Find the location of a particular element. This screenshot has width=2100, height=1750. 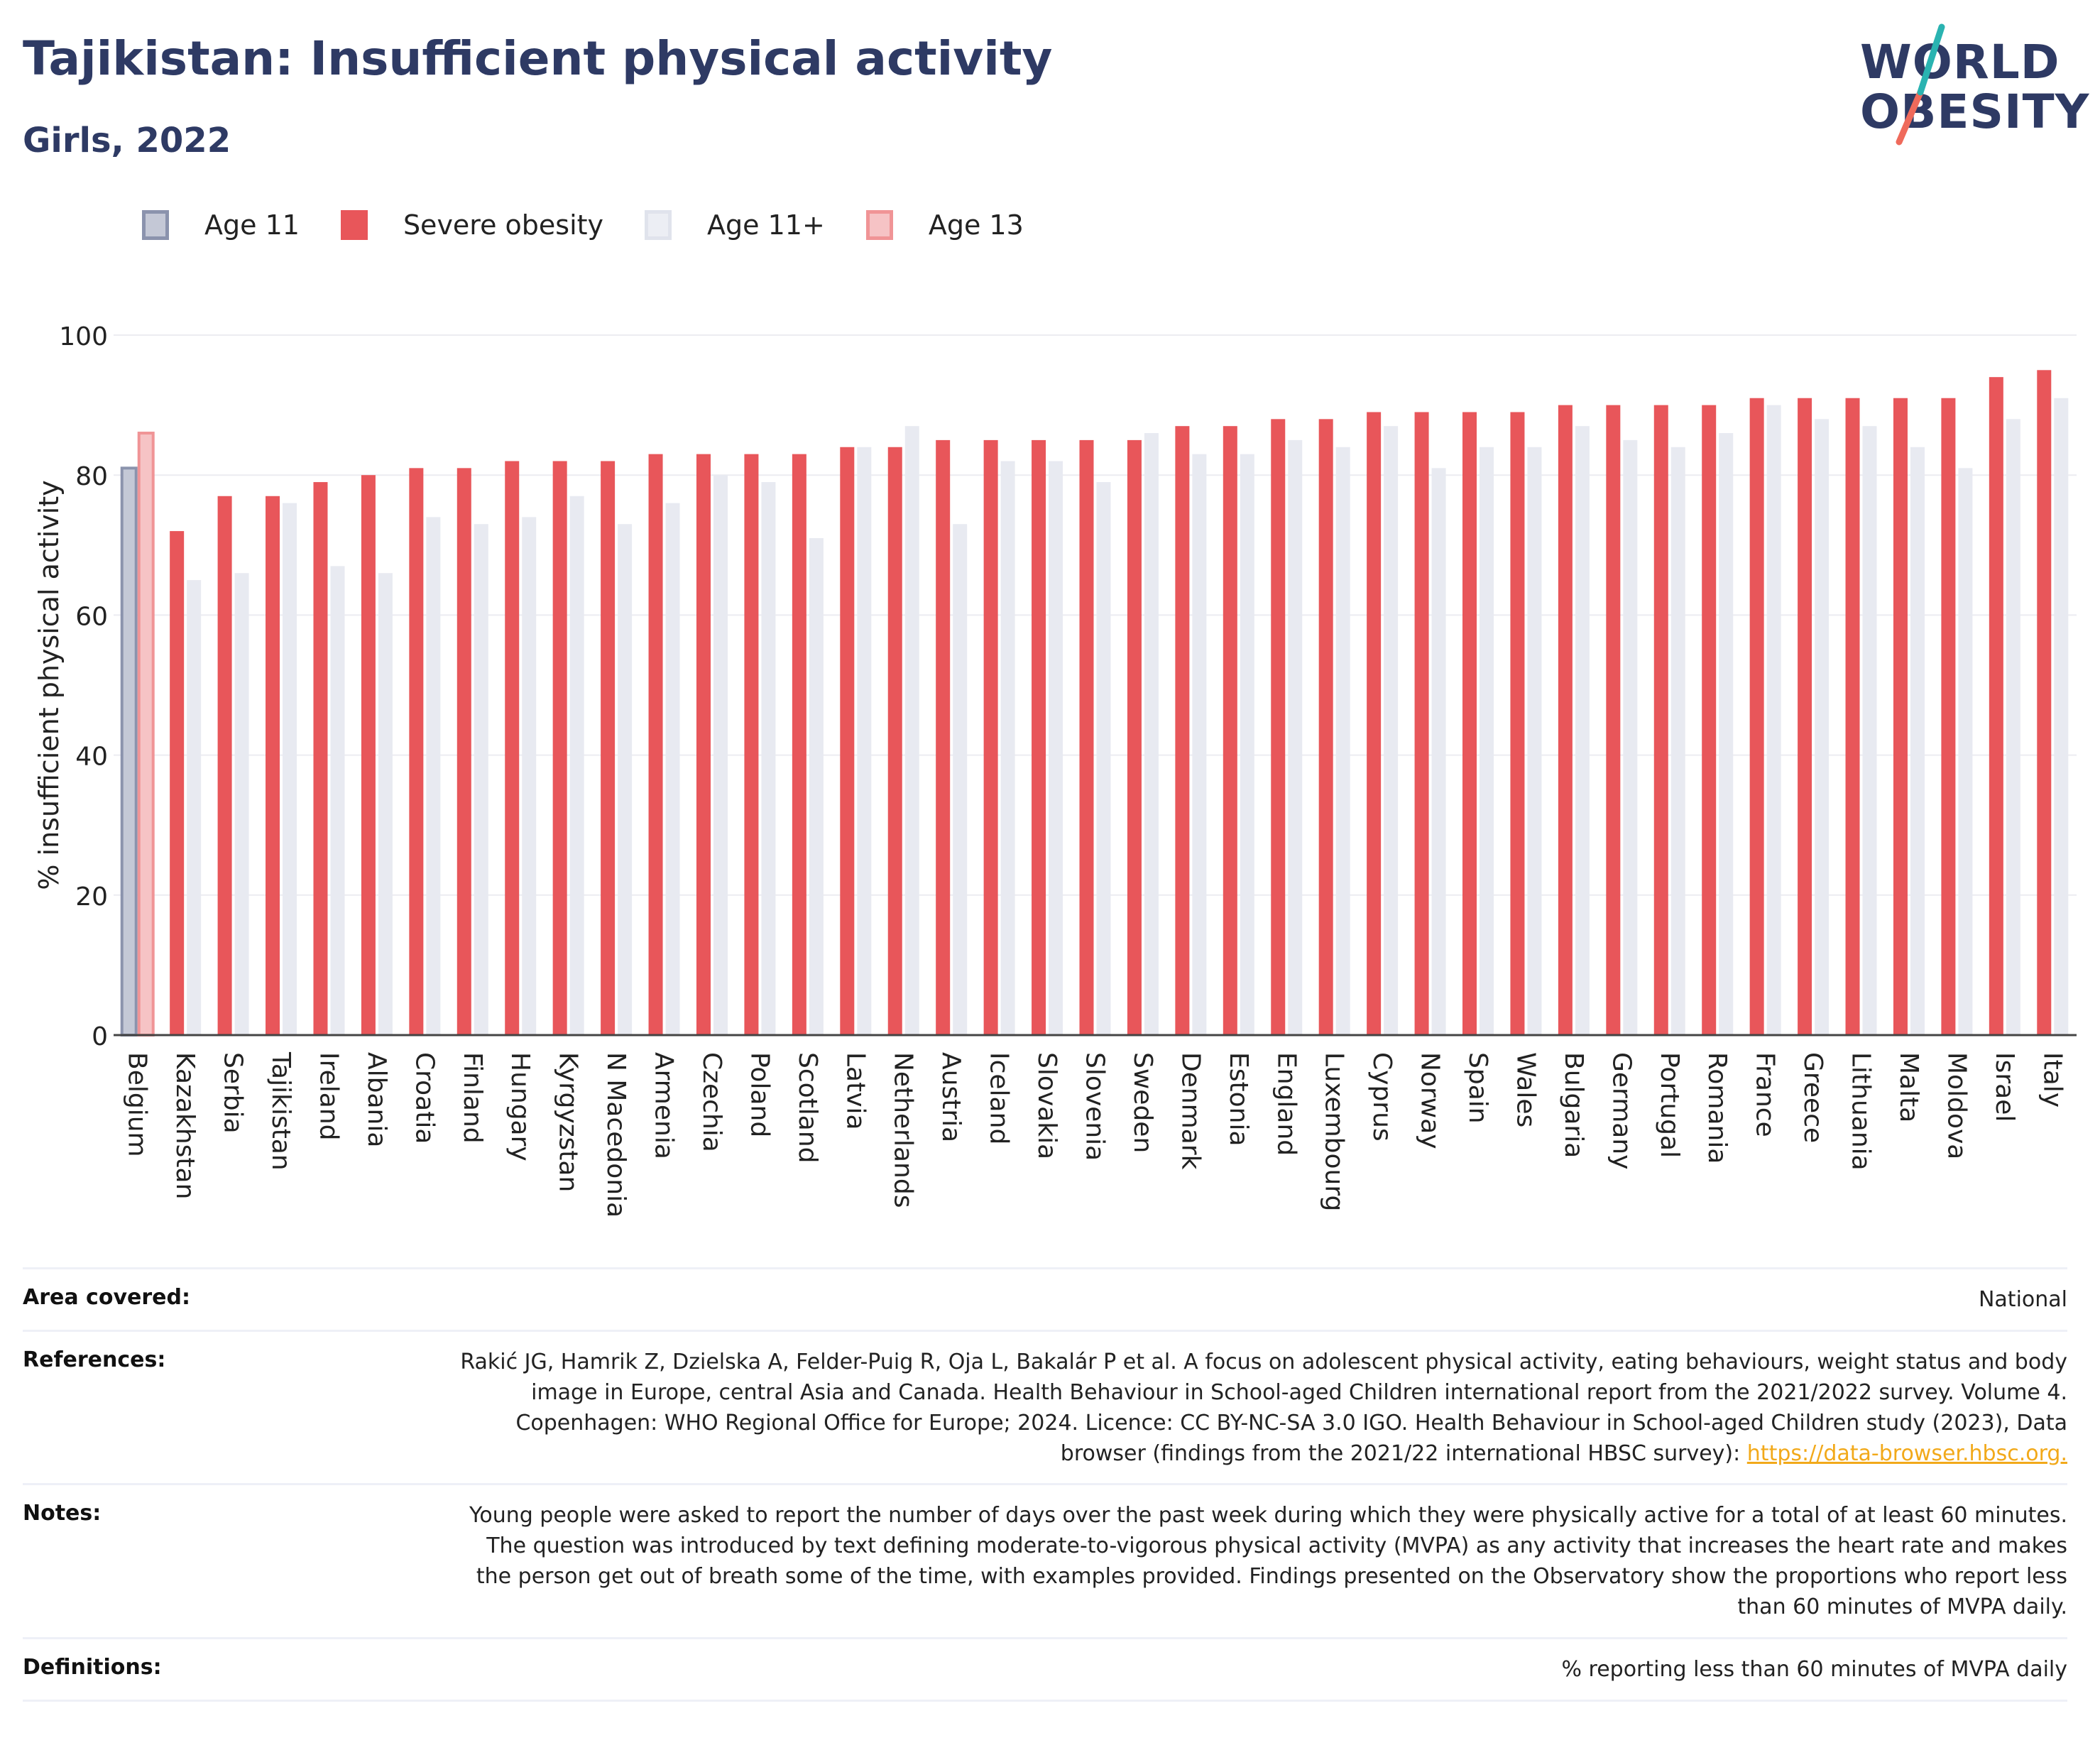

x-tick-label: Kazakhstan is located at coordinates (184, 1125).